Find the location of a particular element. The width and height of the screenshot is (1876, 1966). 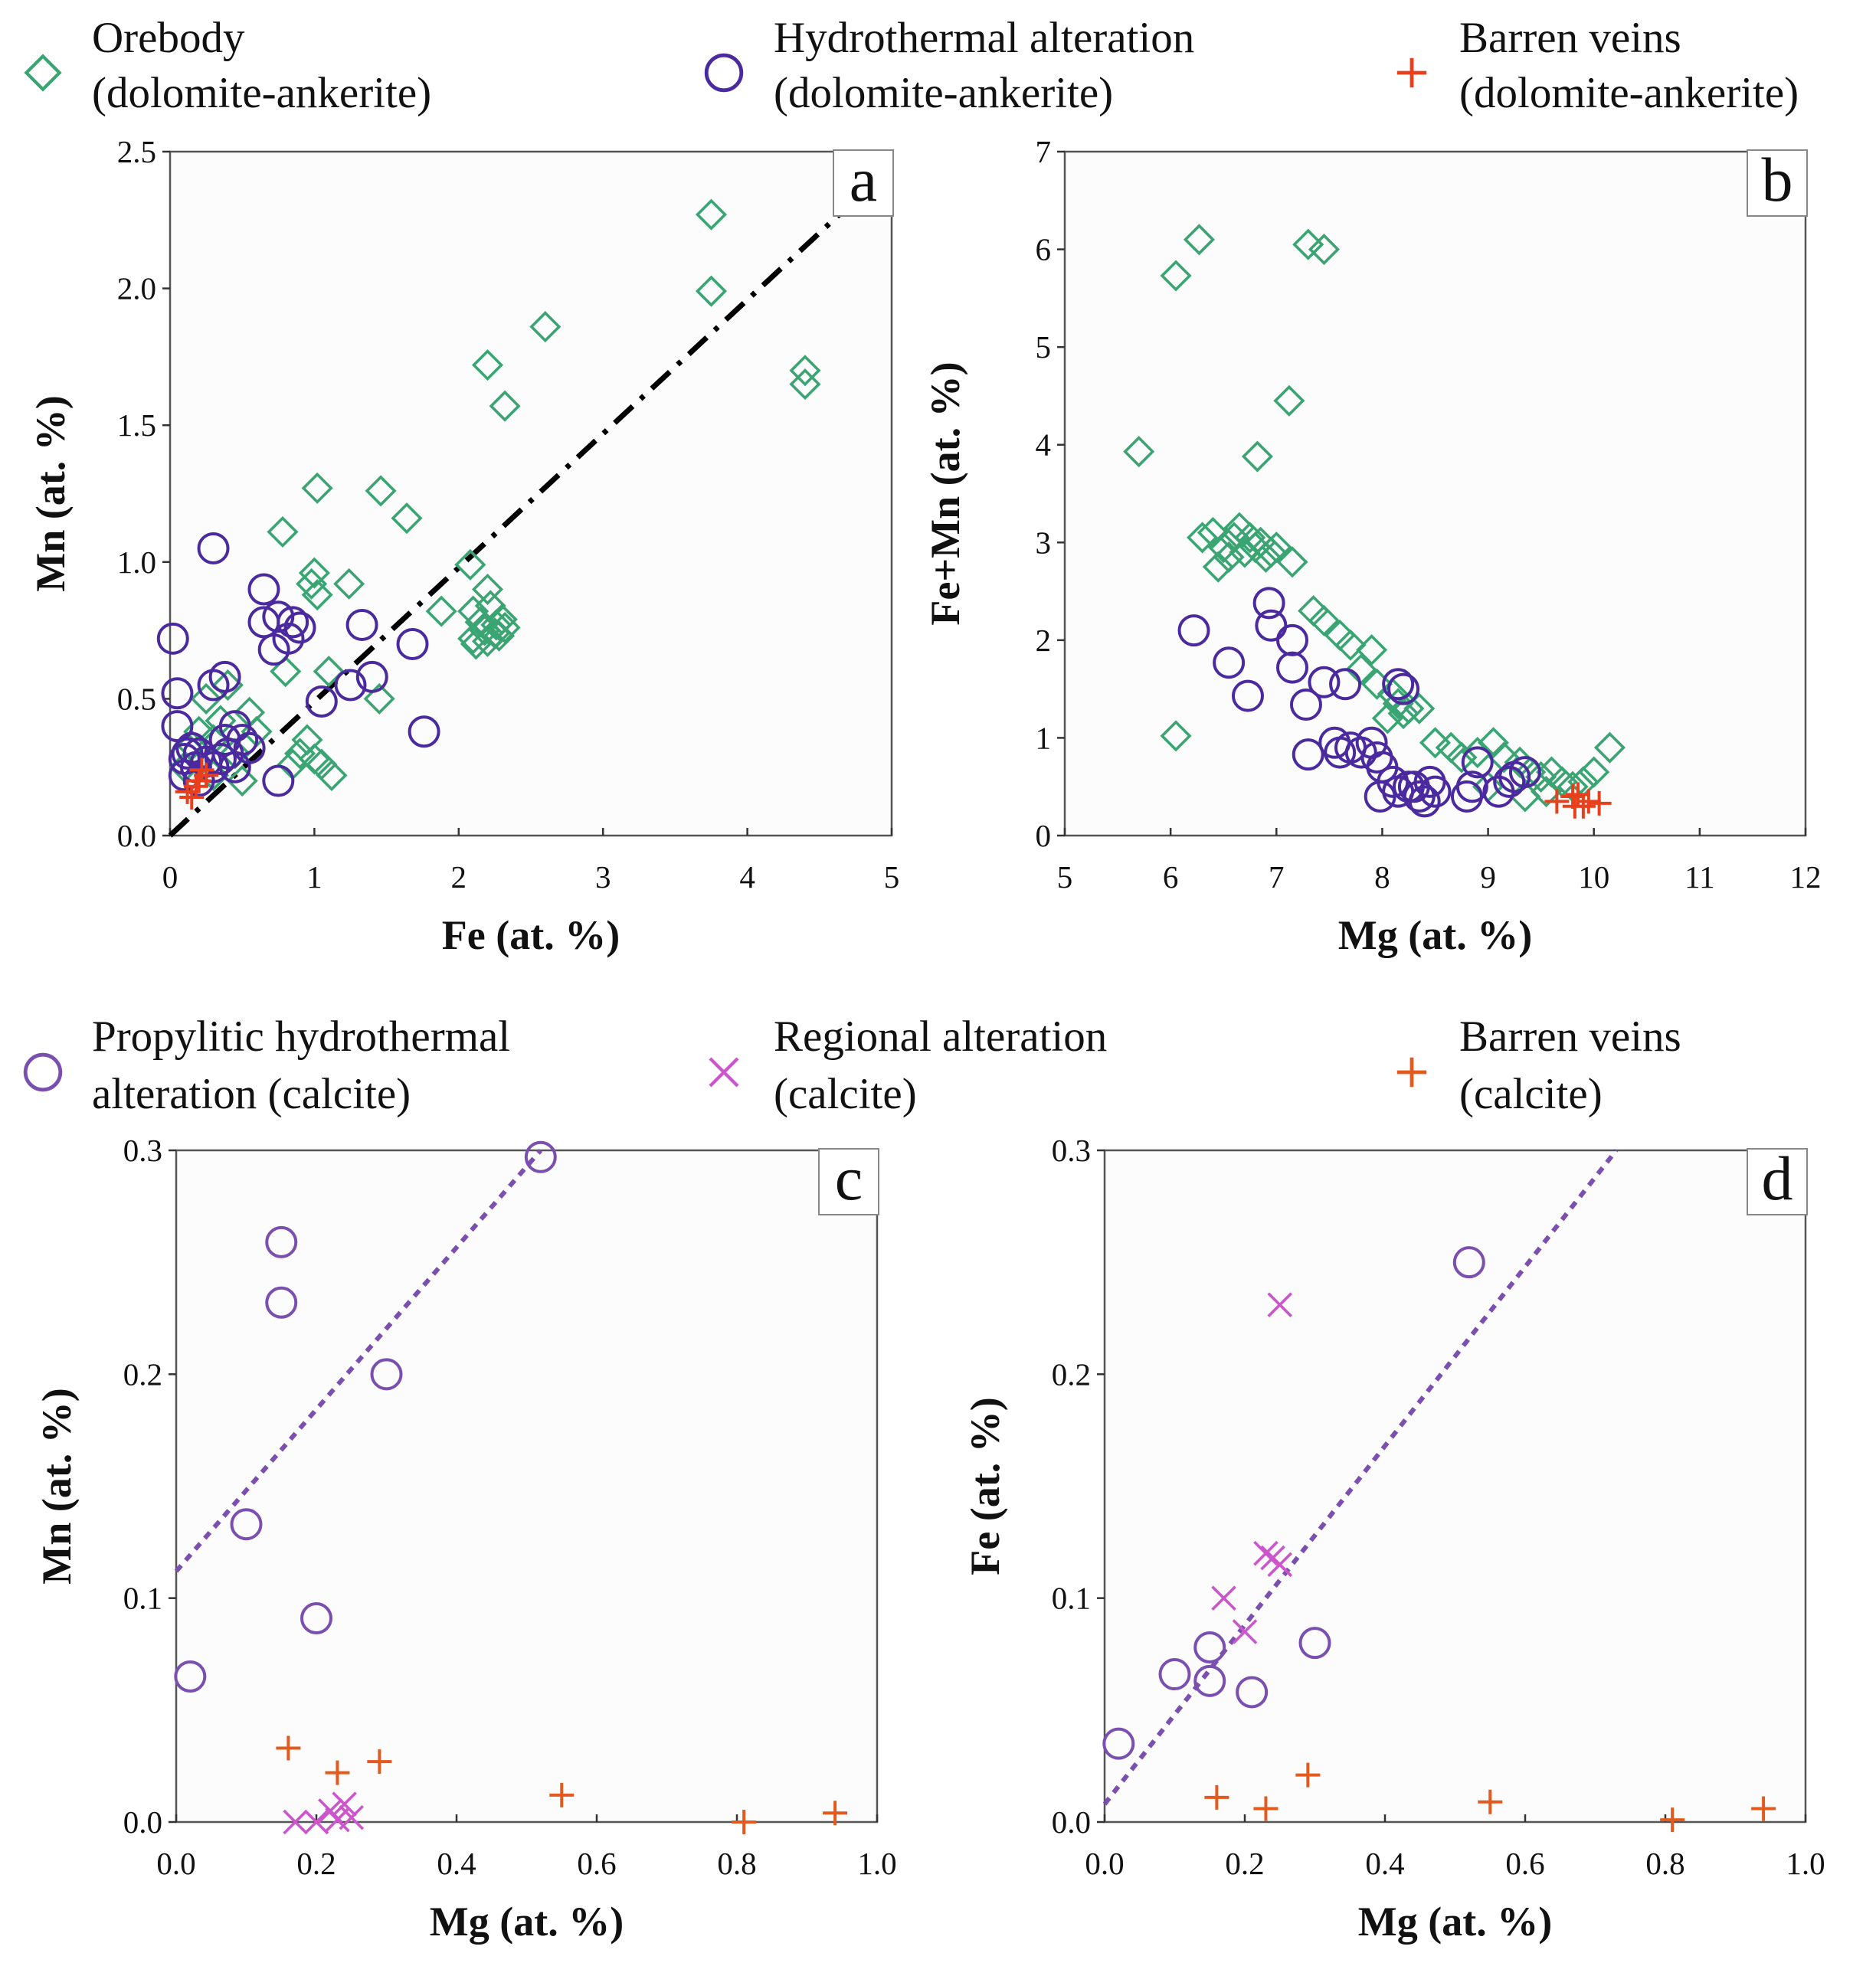

x-tick-label: 5 is located at coordinates (1065, 877).